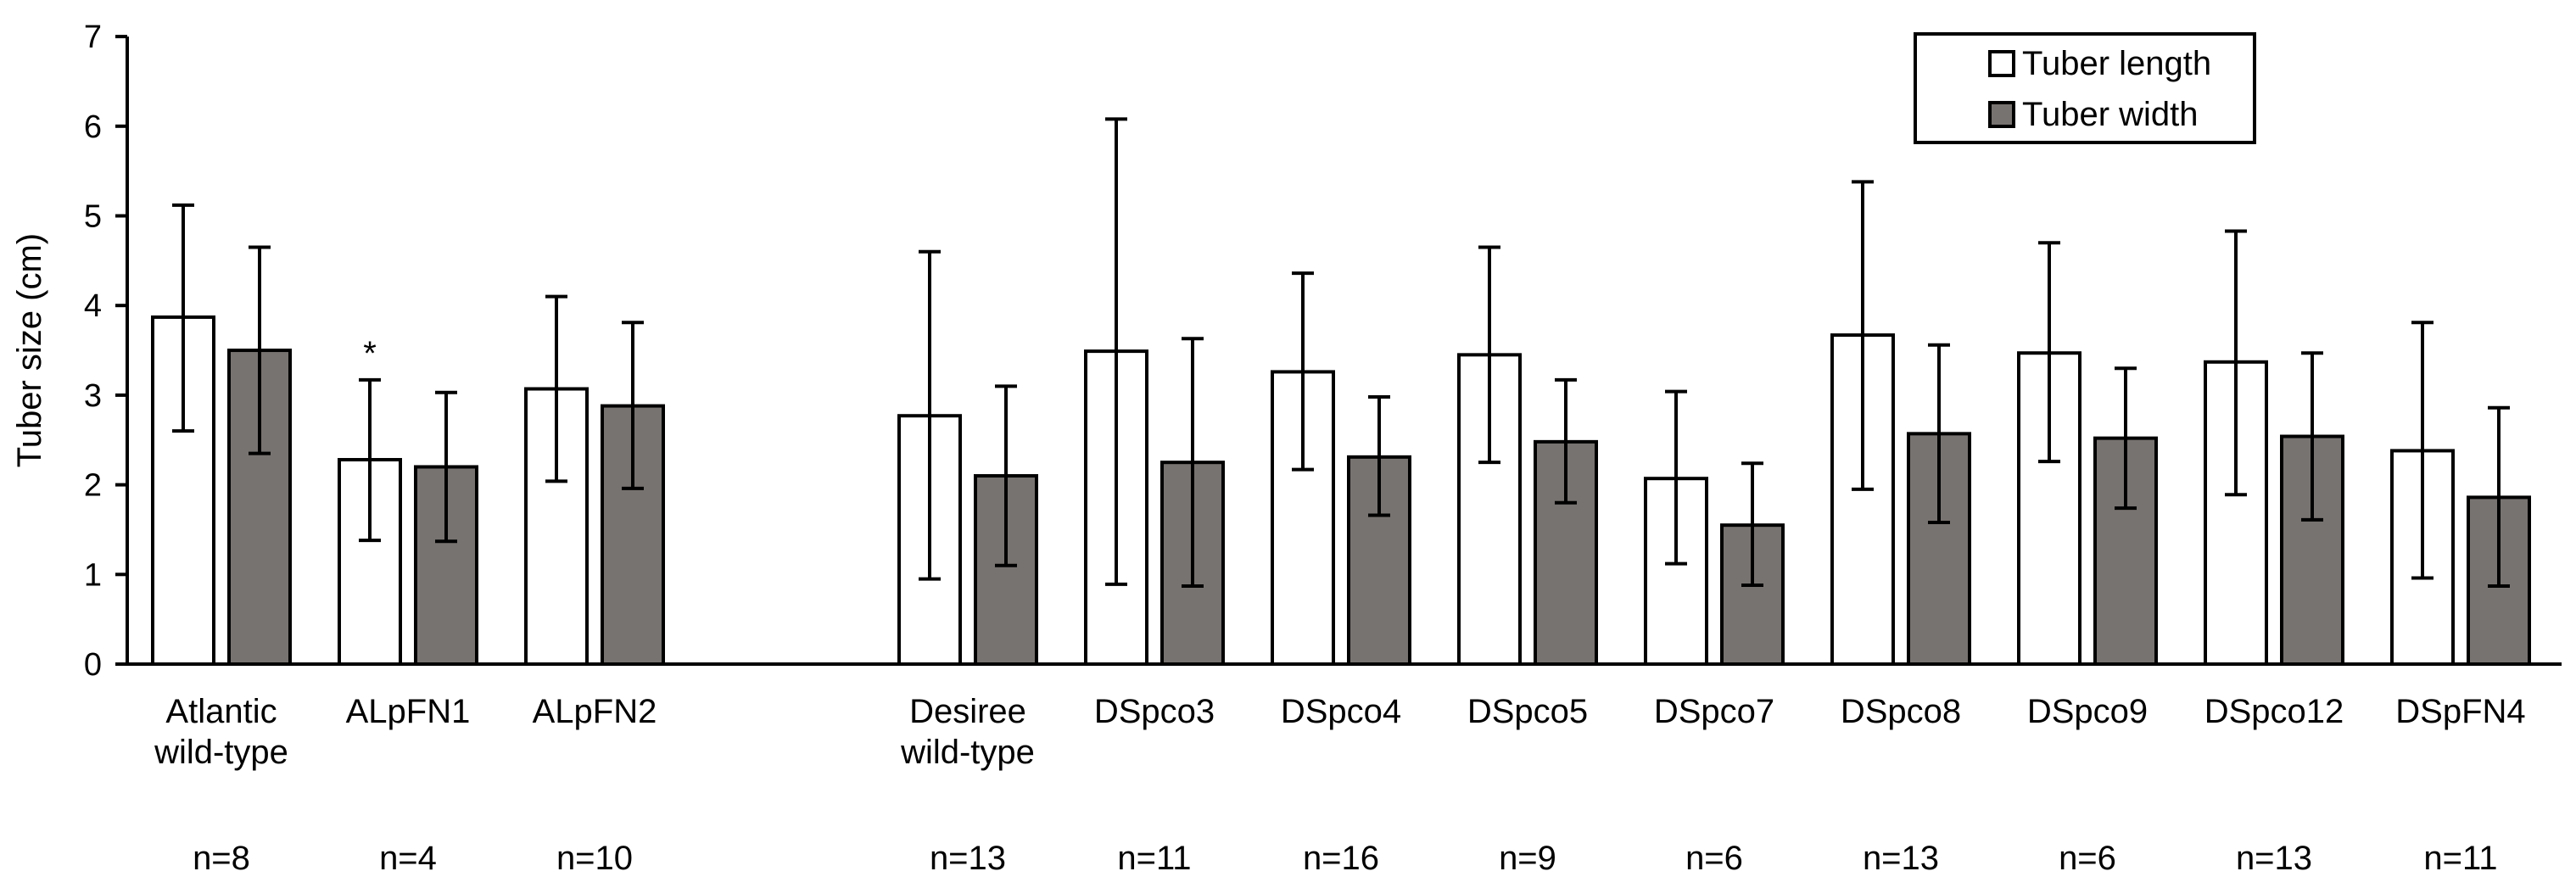 This screenshot has height=888, width=2576. I want to click on category-label: DSpco3, so click(1154, 711).